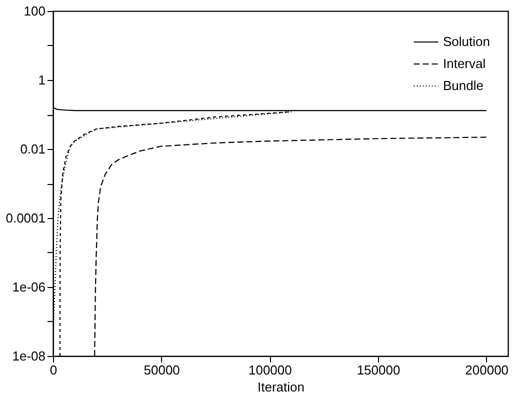 The image size is (525, 406). Describe the element at coordinates (281, 387) in the screenshot. I see `x-axis-title: Iteration` at that location.